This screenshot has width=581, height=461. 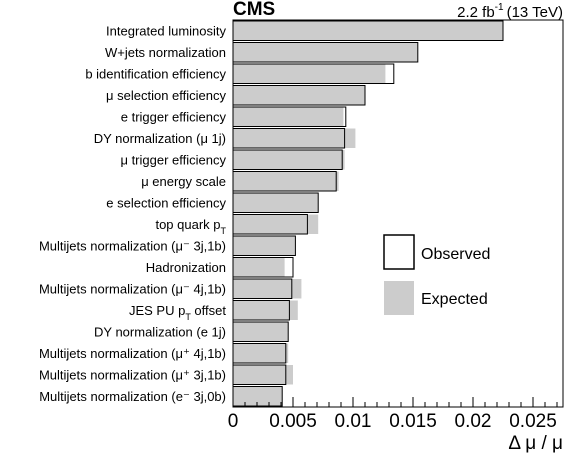 What do you see at coordinates (186, 267) in the screenshot?
I see `category-label: Hadronization` at bounding box center [186, 267].